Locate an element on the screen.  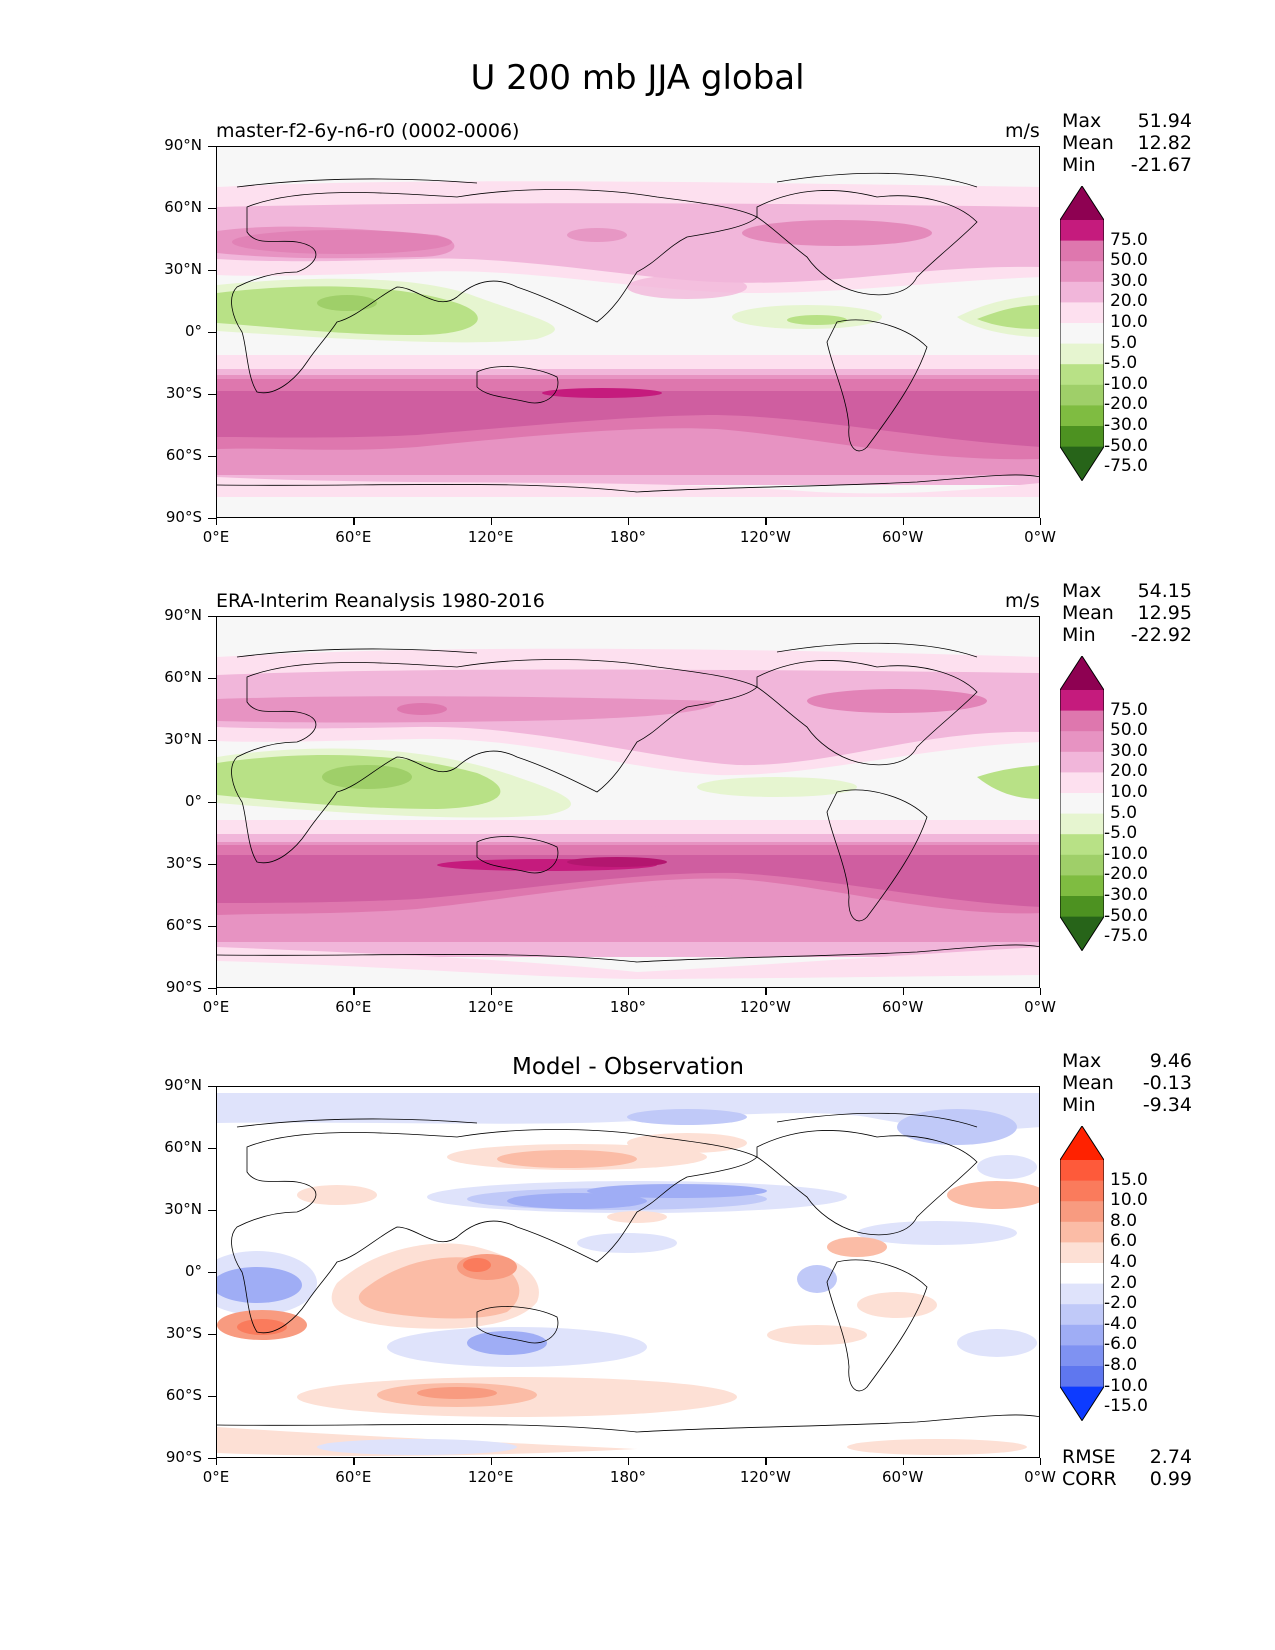
colorbar-svg is located at coordinates (1082, 803).